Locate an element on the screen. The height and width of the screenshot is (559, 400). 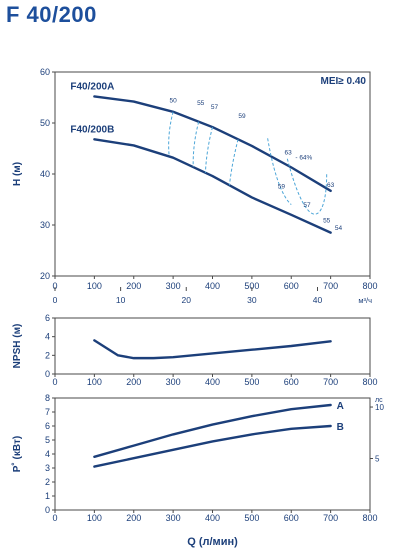
power-y-tick-label: 1 is located at coordinates (47, 496).